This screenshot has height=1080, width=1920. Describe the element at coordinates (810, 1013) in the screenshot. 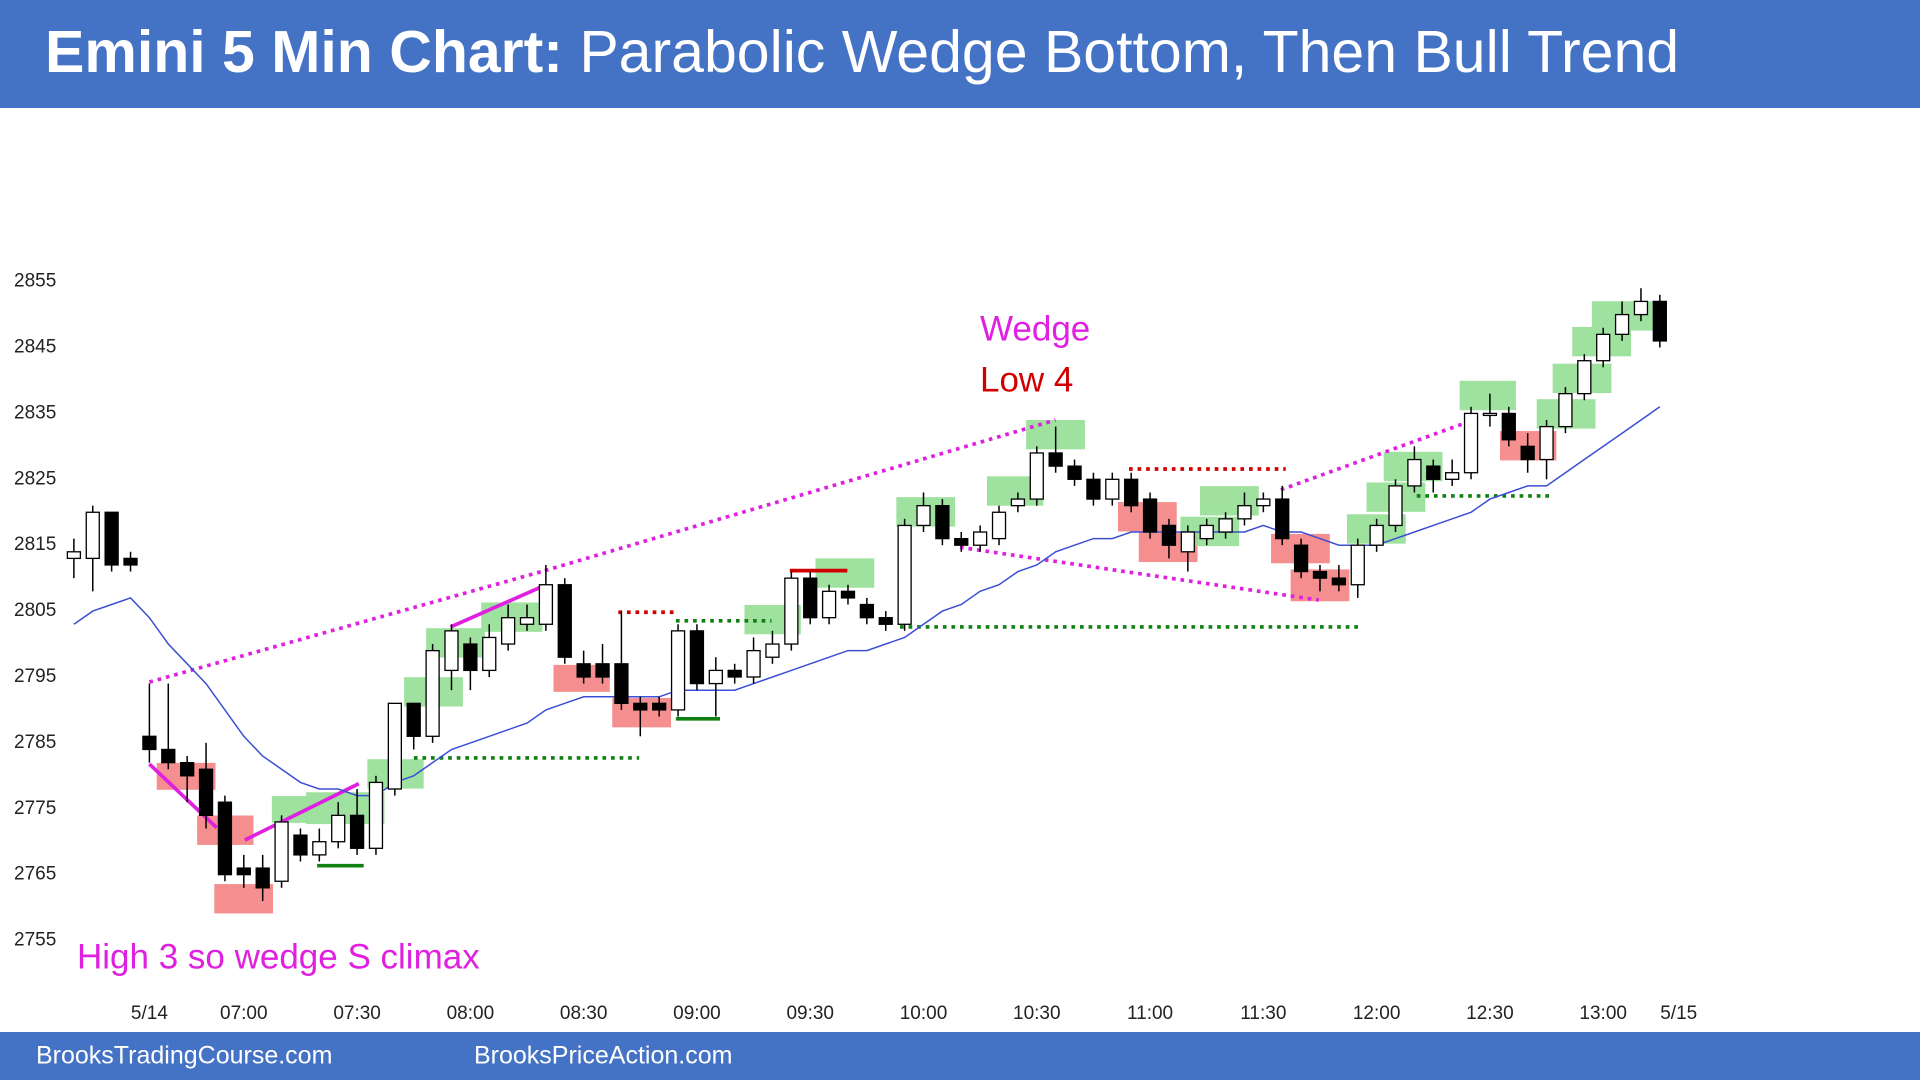

I see `x-tick-label: 09:30` at that location.